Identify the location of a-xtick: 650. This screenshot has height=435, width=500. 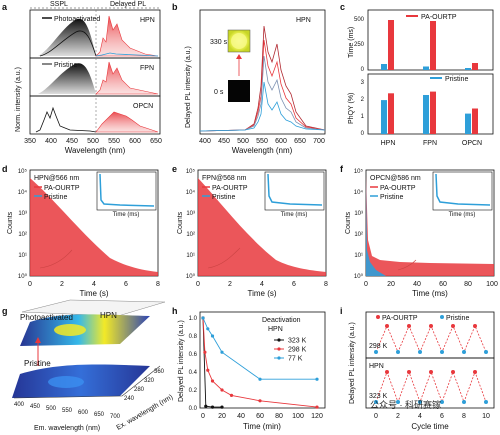
(156, 141).